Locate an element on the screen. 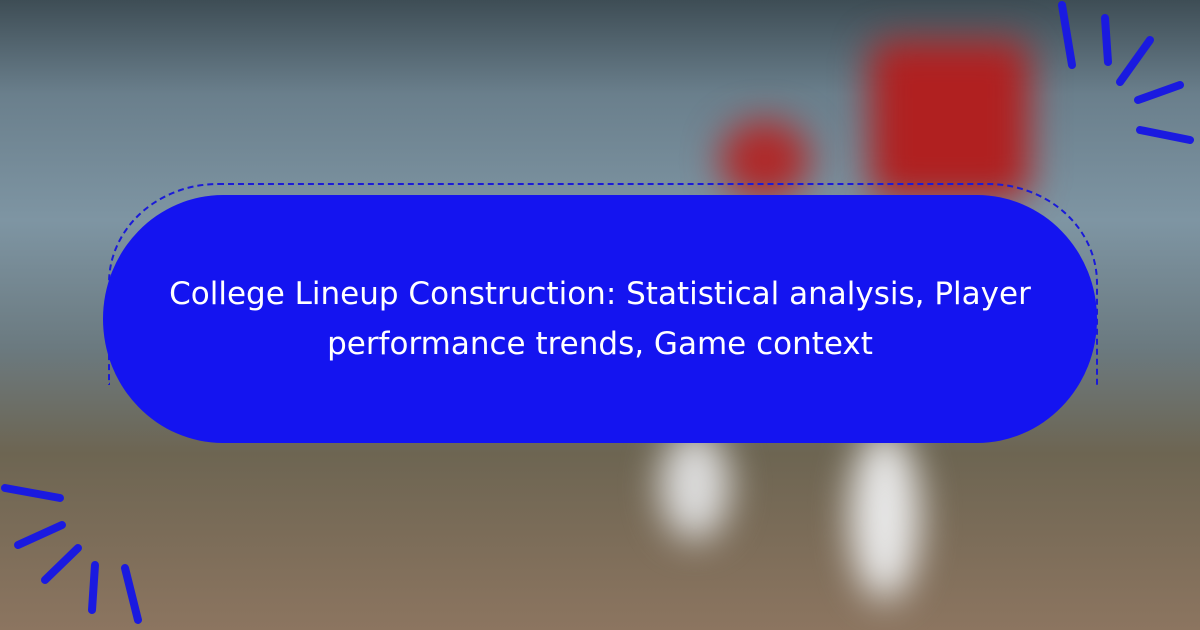 The image size is (1200, 630). blurred-helmet is located at coordinates (765, 160).